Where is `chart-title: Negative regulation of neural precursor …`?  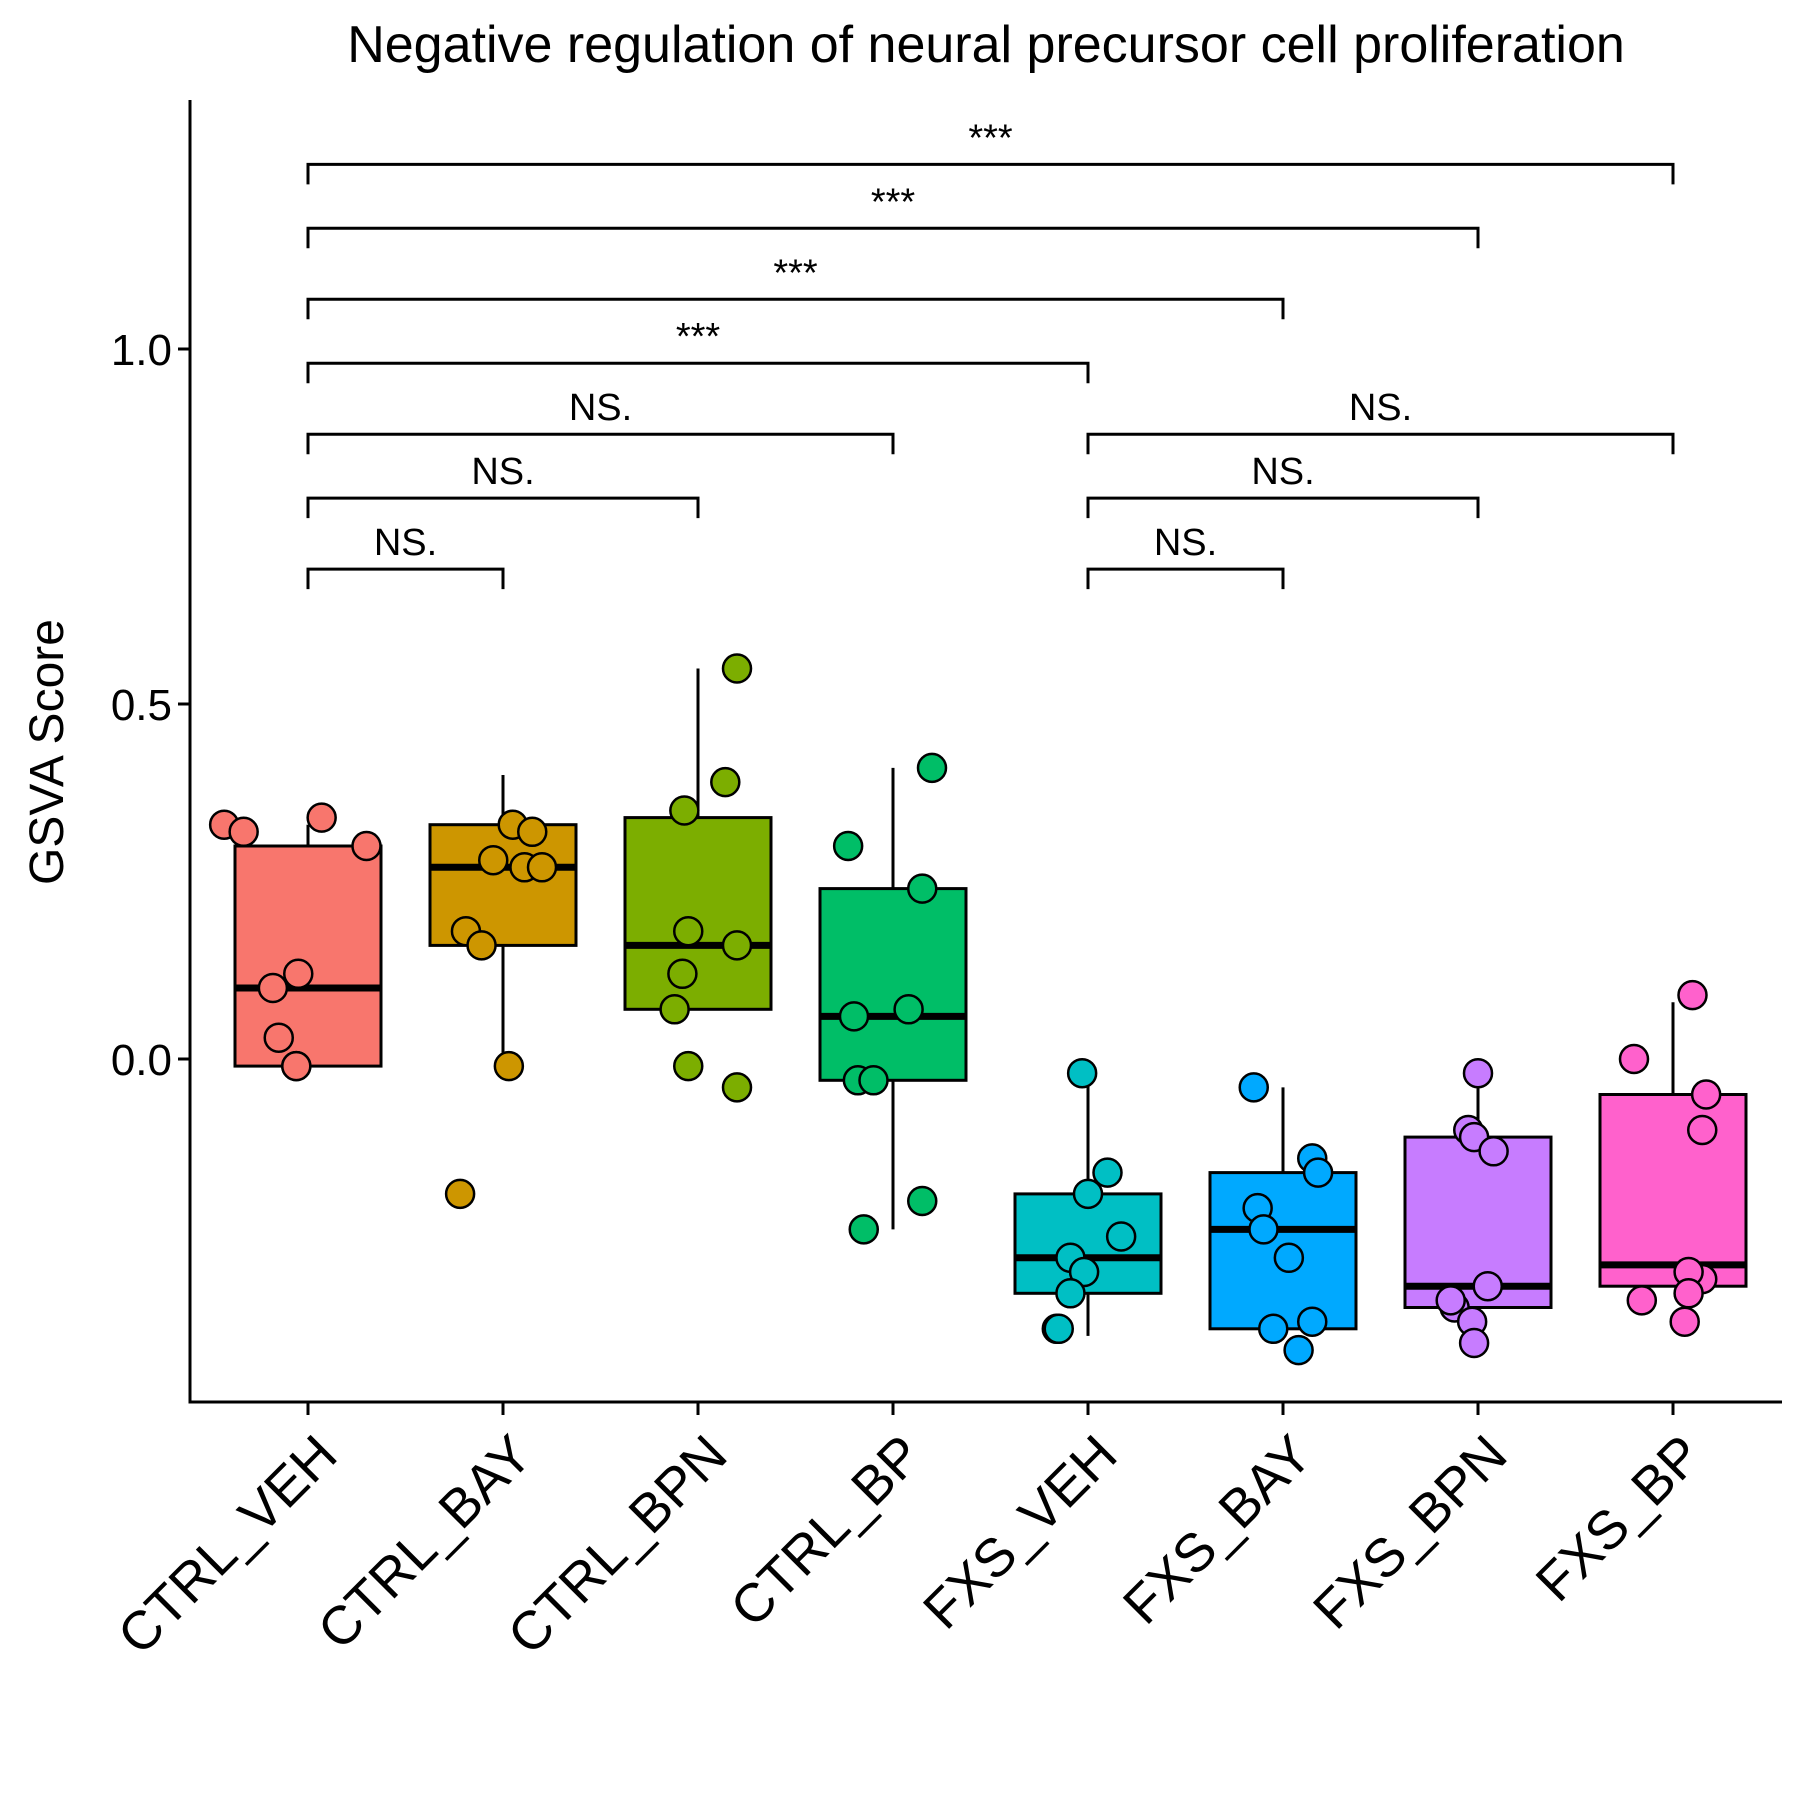
chart-title: Negative regulation of neural precursor … is located at coordinates (986, 45).